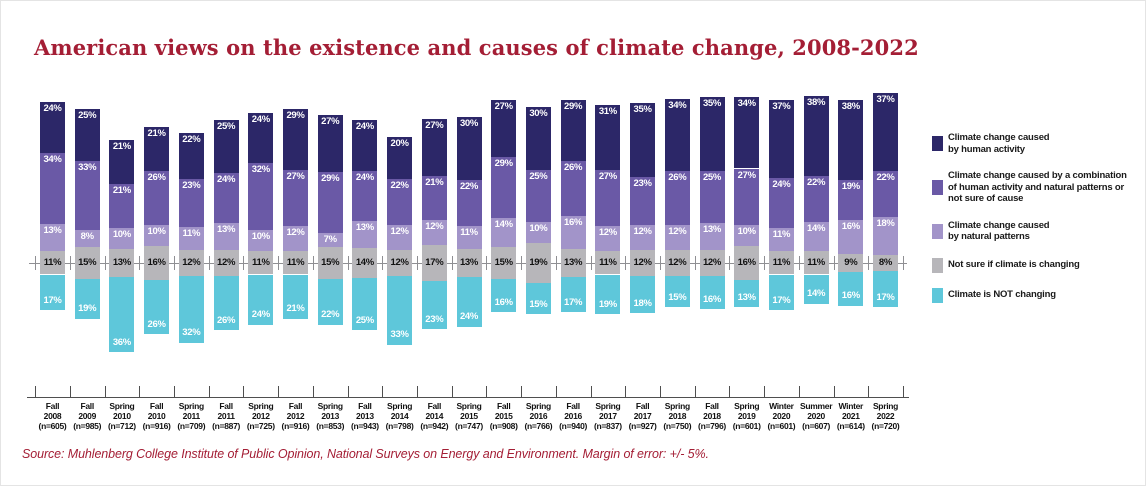 Image resolution: width=1146 pixels, height=486 pixels. I want to click on category-label-line: 2013, so click(365, 416).